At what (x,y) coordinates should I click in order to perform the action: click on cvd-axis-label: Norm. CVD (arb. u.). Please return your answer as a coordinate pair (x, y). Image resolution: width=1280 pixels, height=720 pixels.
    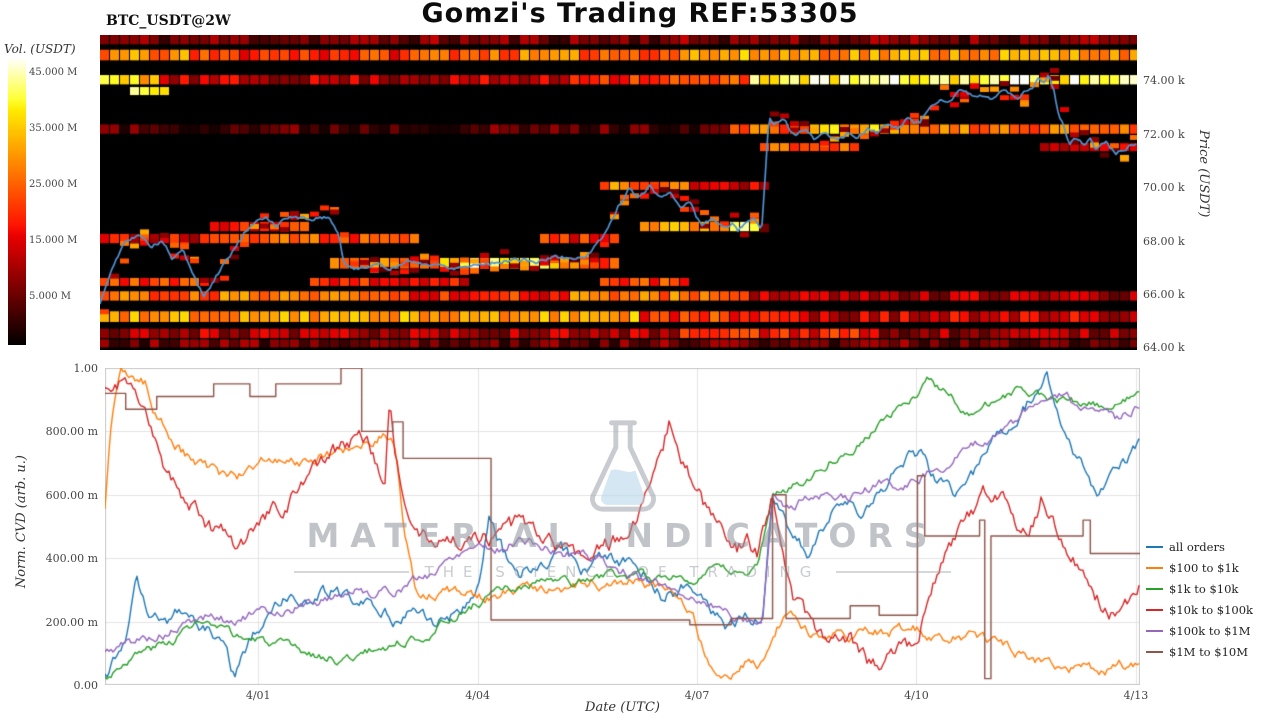
    Looking at the image, I should click on (21, 522).